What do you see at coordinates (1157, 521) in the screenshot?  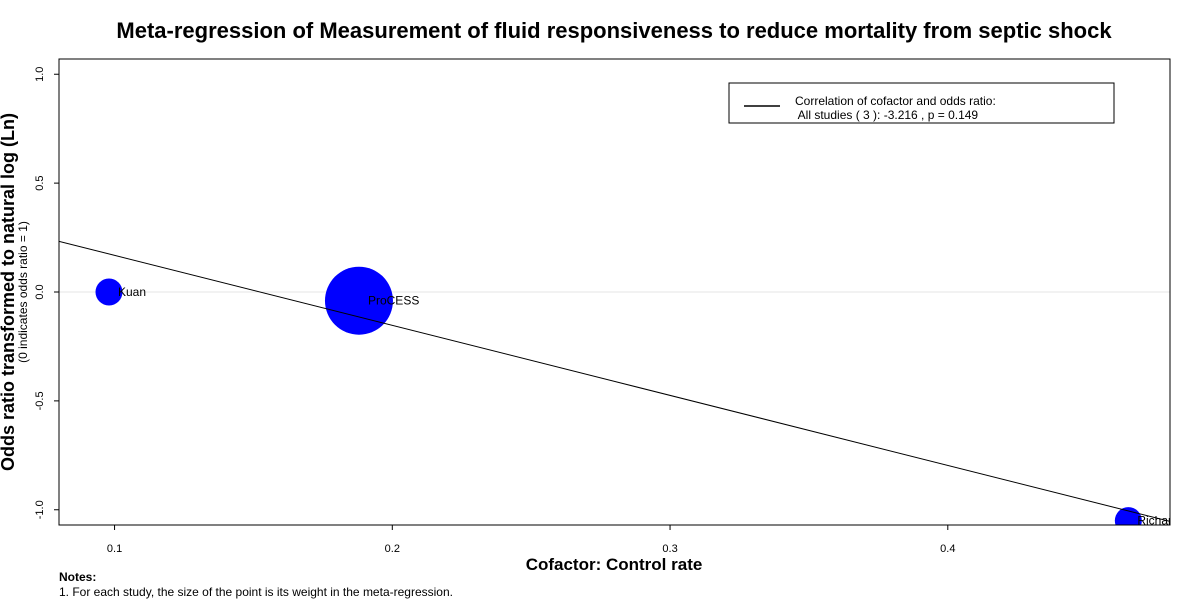 I see `point-label-3: Richard` at bounding box center [1157, 521].